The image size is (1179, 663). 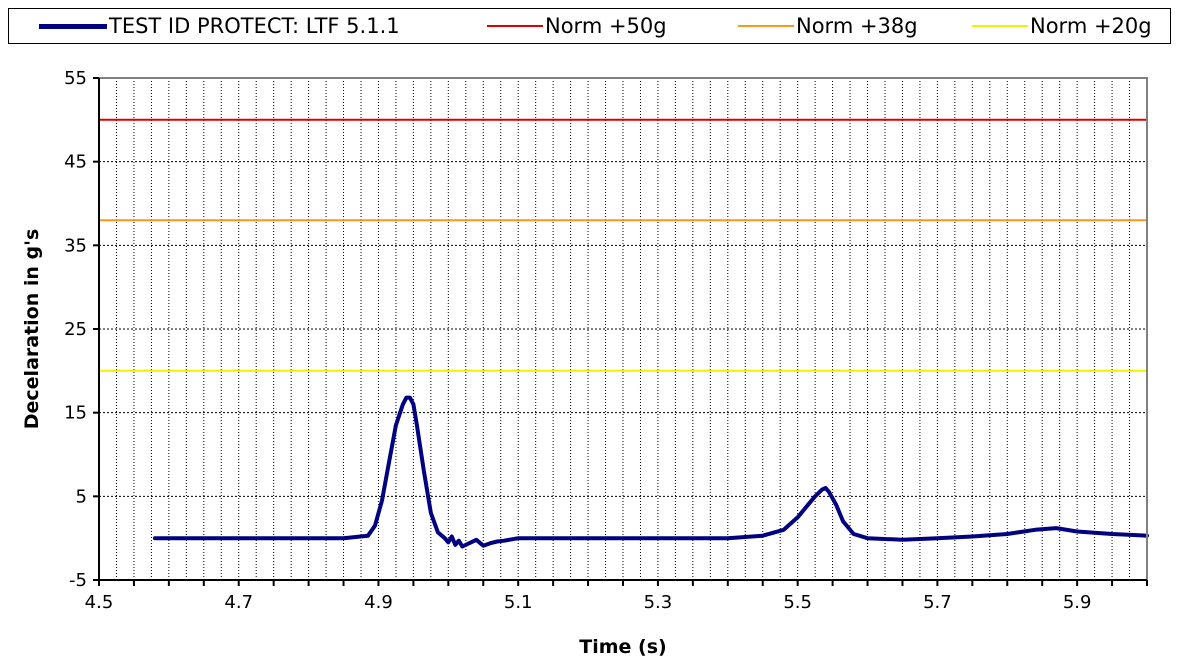 I want to click on legend-item-norm-20: Norm +20g, so click(x=1062, y=26).